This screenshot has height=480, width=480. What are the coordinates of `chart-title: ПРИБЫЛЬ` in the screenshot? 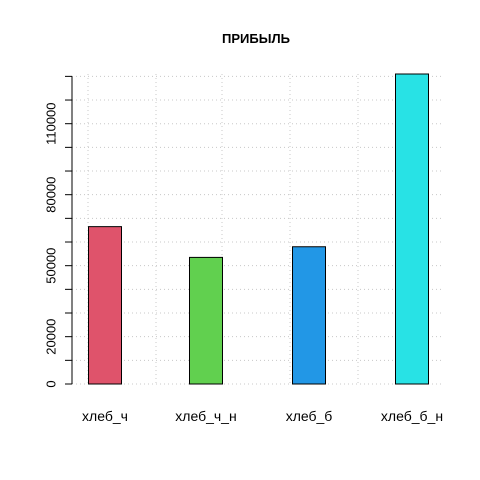 It's located at (256, 38).